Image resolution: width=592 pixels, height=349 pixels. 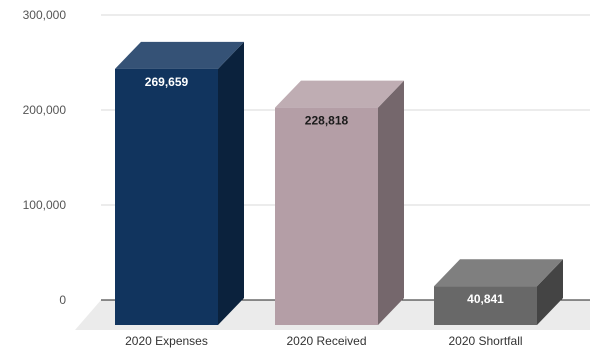 What do you see at coordinates (45, 157) in the screenshot?
I see `y-axis-ticks: 0 100,000 200,000 300,000` at bounding box center [45, 157].